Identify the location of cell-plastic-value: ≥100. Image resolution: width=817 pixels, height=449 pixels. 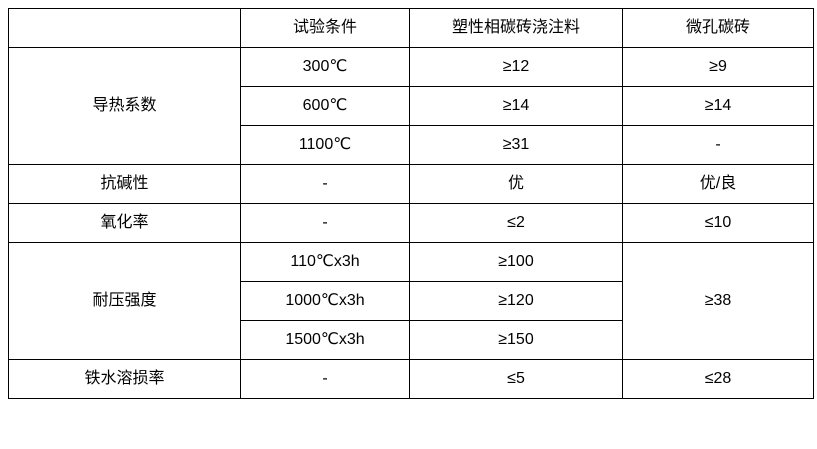
(516, 262).